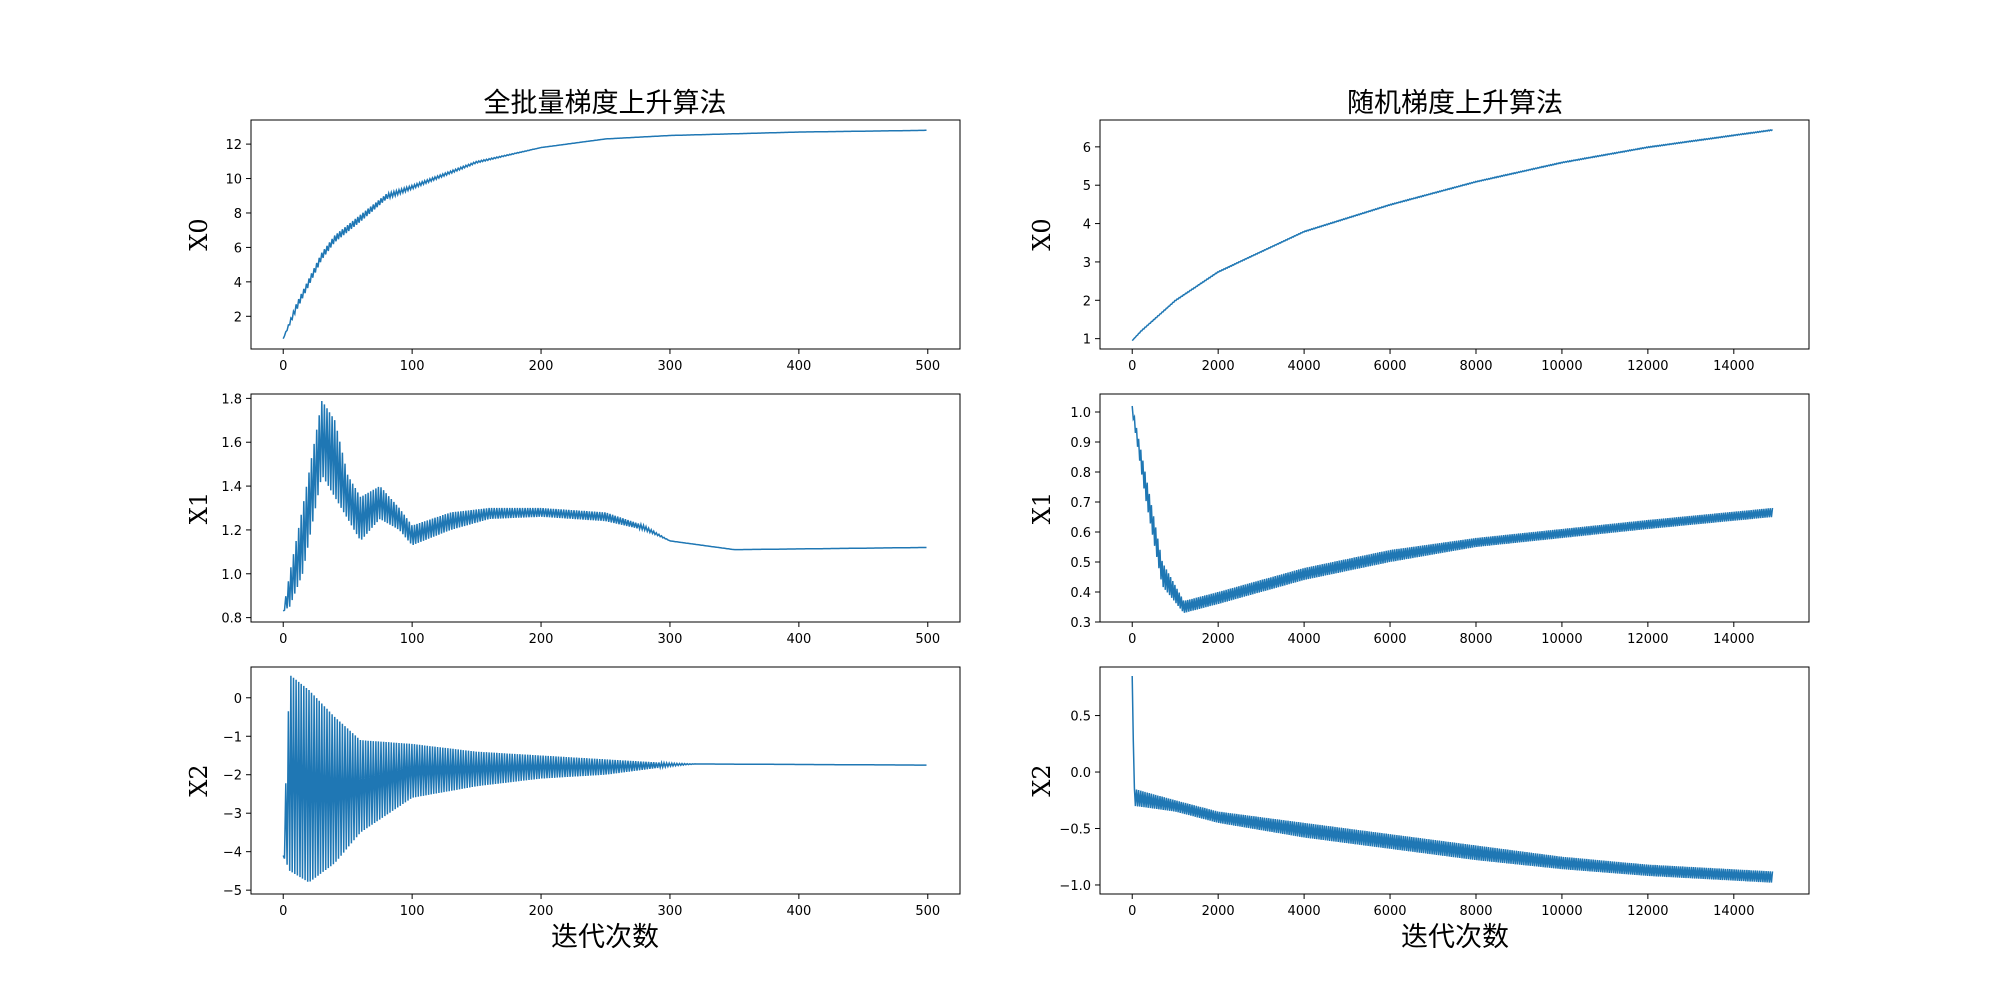 The width and height of the screenshot is (2000, 1000). What do you see at coordinates (1080, 563) in the screenshot?
I see `y-tick-label: 0.5` at bounding box center [1080, 563].